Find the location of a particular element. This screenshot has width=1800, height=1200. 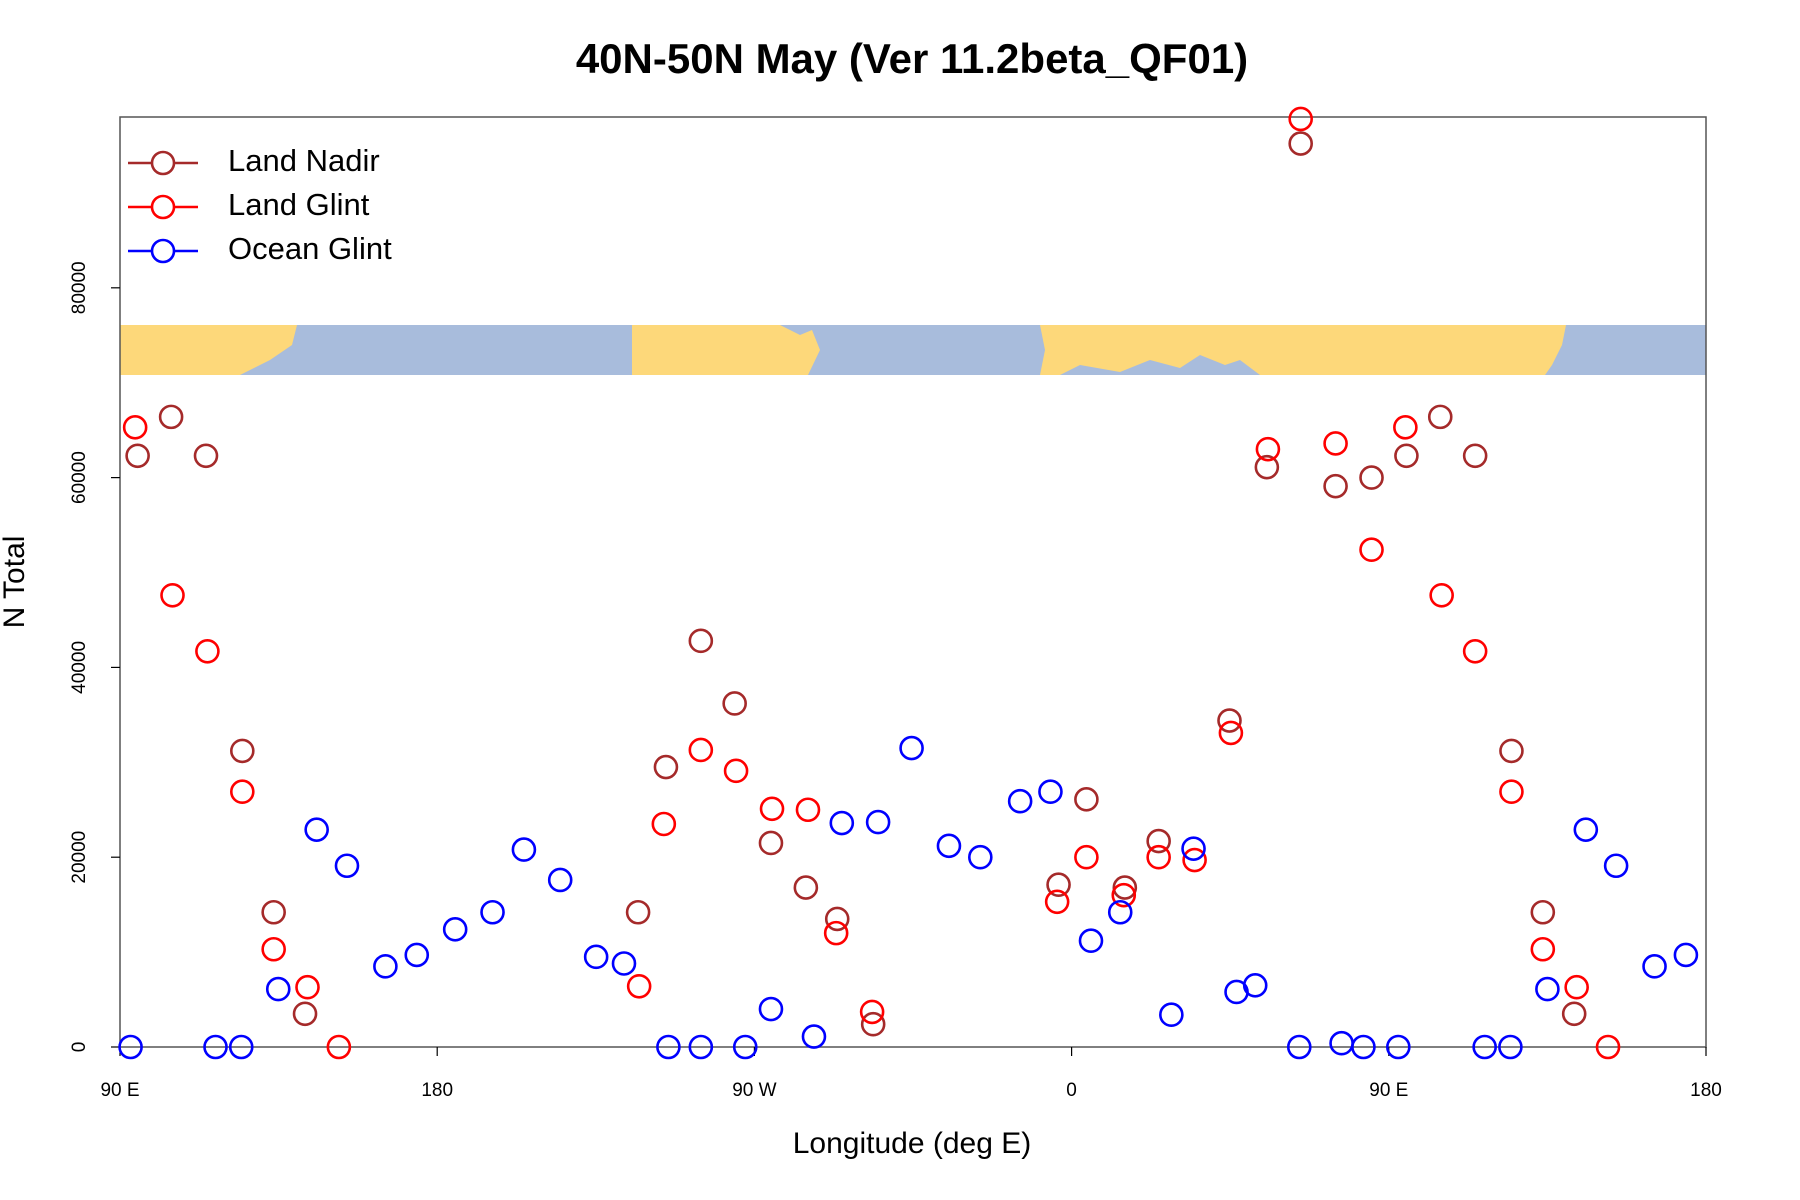

y-tick-label: 40000 is located at coordinates (79, 667).